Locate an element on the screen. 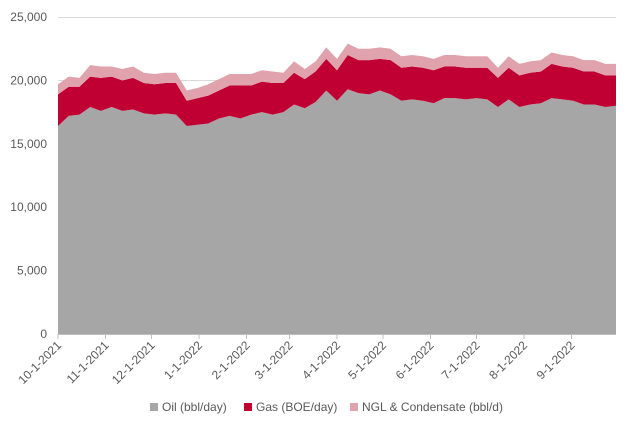 The height and width of the screenshot is (429, 631). x-tick-label: 3-1-2022 is located at coordinates (274, 360).